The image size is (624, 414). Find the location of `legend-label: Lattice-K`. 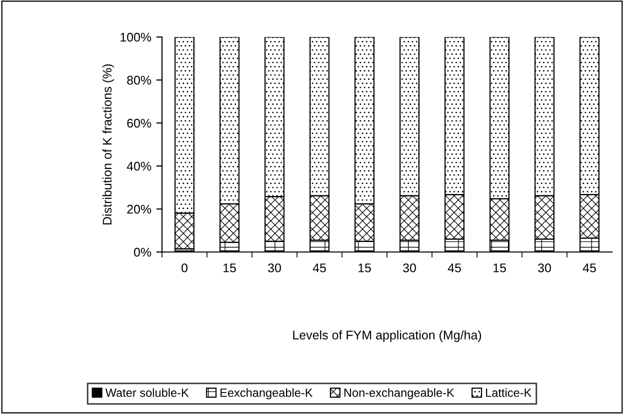

legend-label: Lattice-K is located at coordinates (509, 392).